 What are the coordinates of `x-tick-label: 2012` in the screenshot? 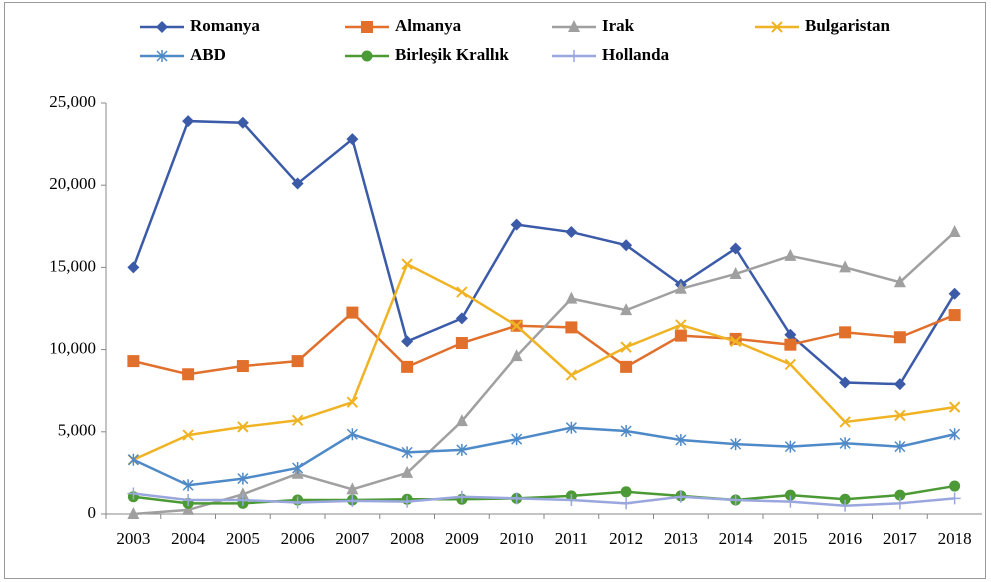 It's located at (626, 538).